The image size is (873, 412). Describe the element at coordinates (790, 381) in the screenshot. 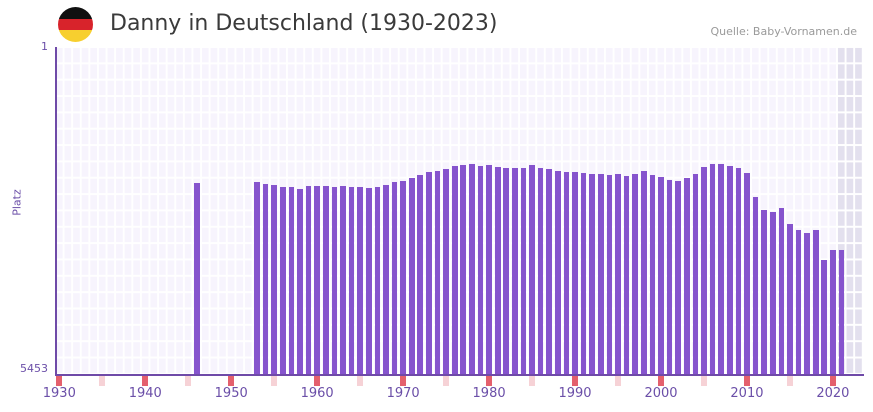

I see `x-tick-2015` at that location.